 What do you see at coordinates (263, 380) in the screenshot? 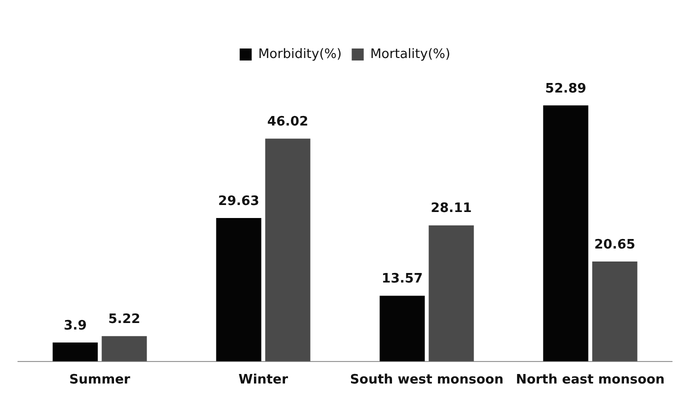
I see `x-tick-label: Winter` at bounding box center [263, 380].